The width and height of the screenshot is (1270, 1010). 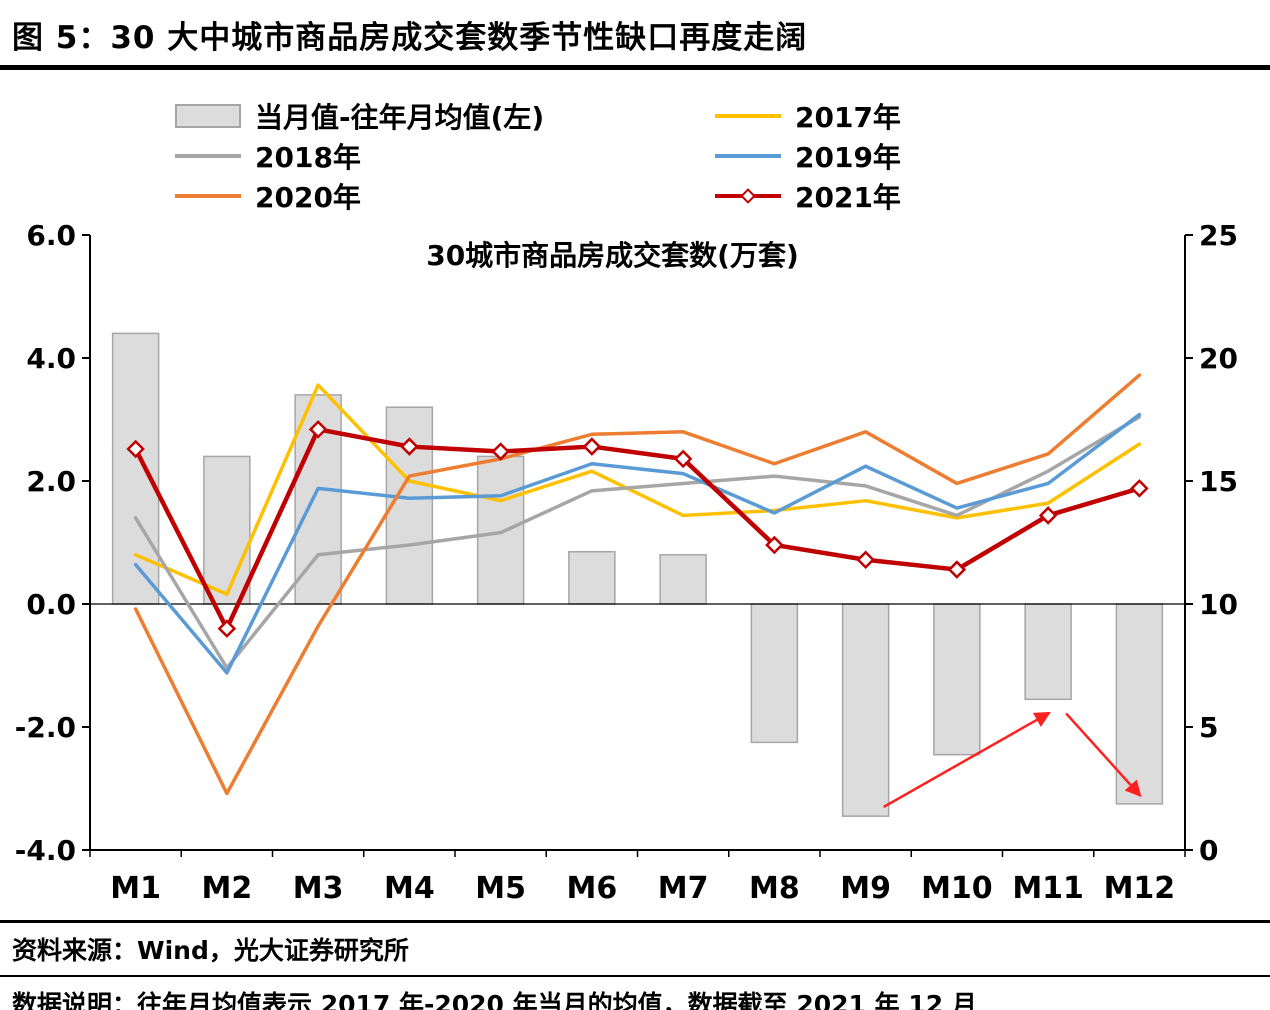 I want to click on figure-header: 图 5：30 大中城市商品房成交套数季节性缺口再度走阔, so click(x=635, y=35).